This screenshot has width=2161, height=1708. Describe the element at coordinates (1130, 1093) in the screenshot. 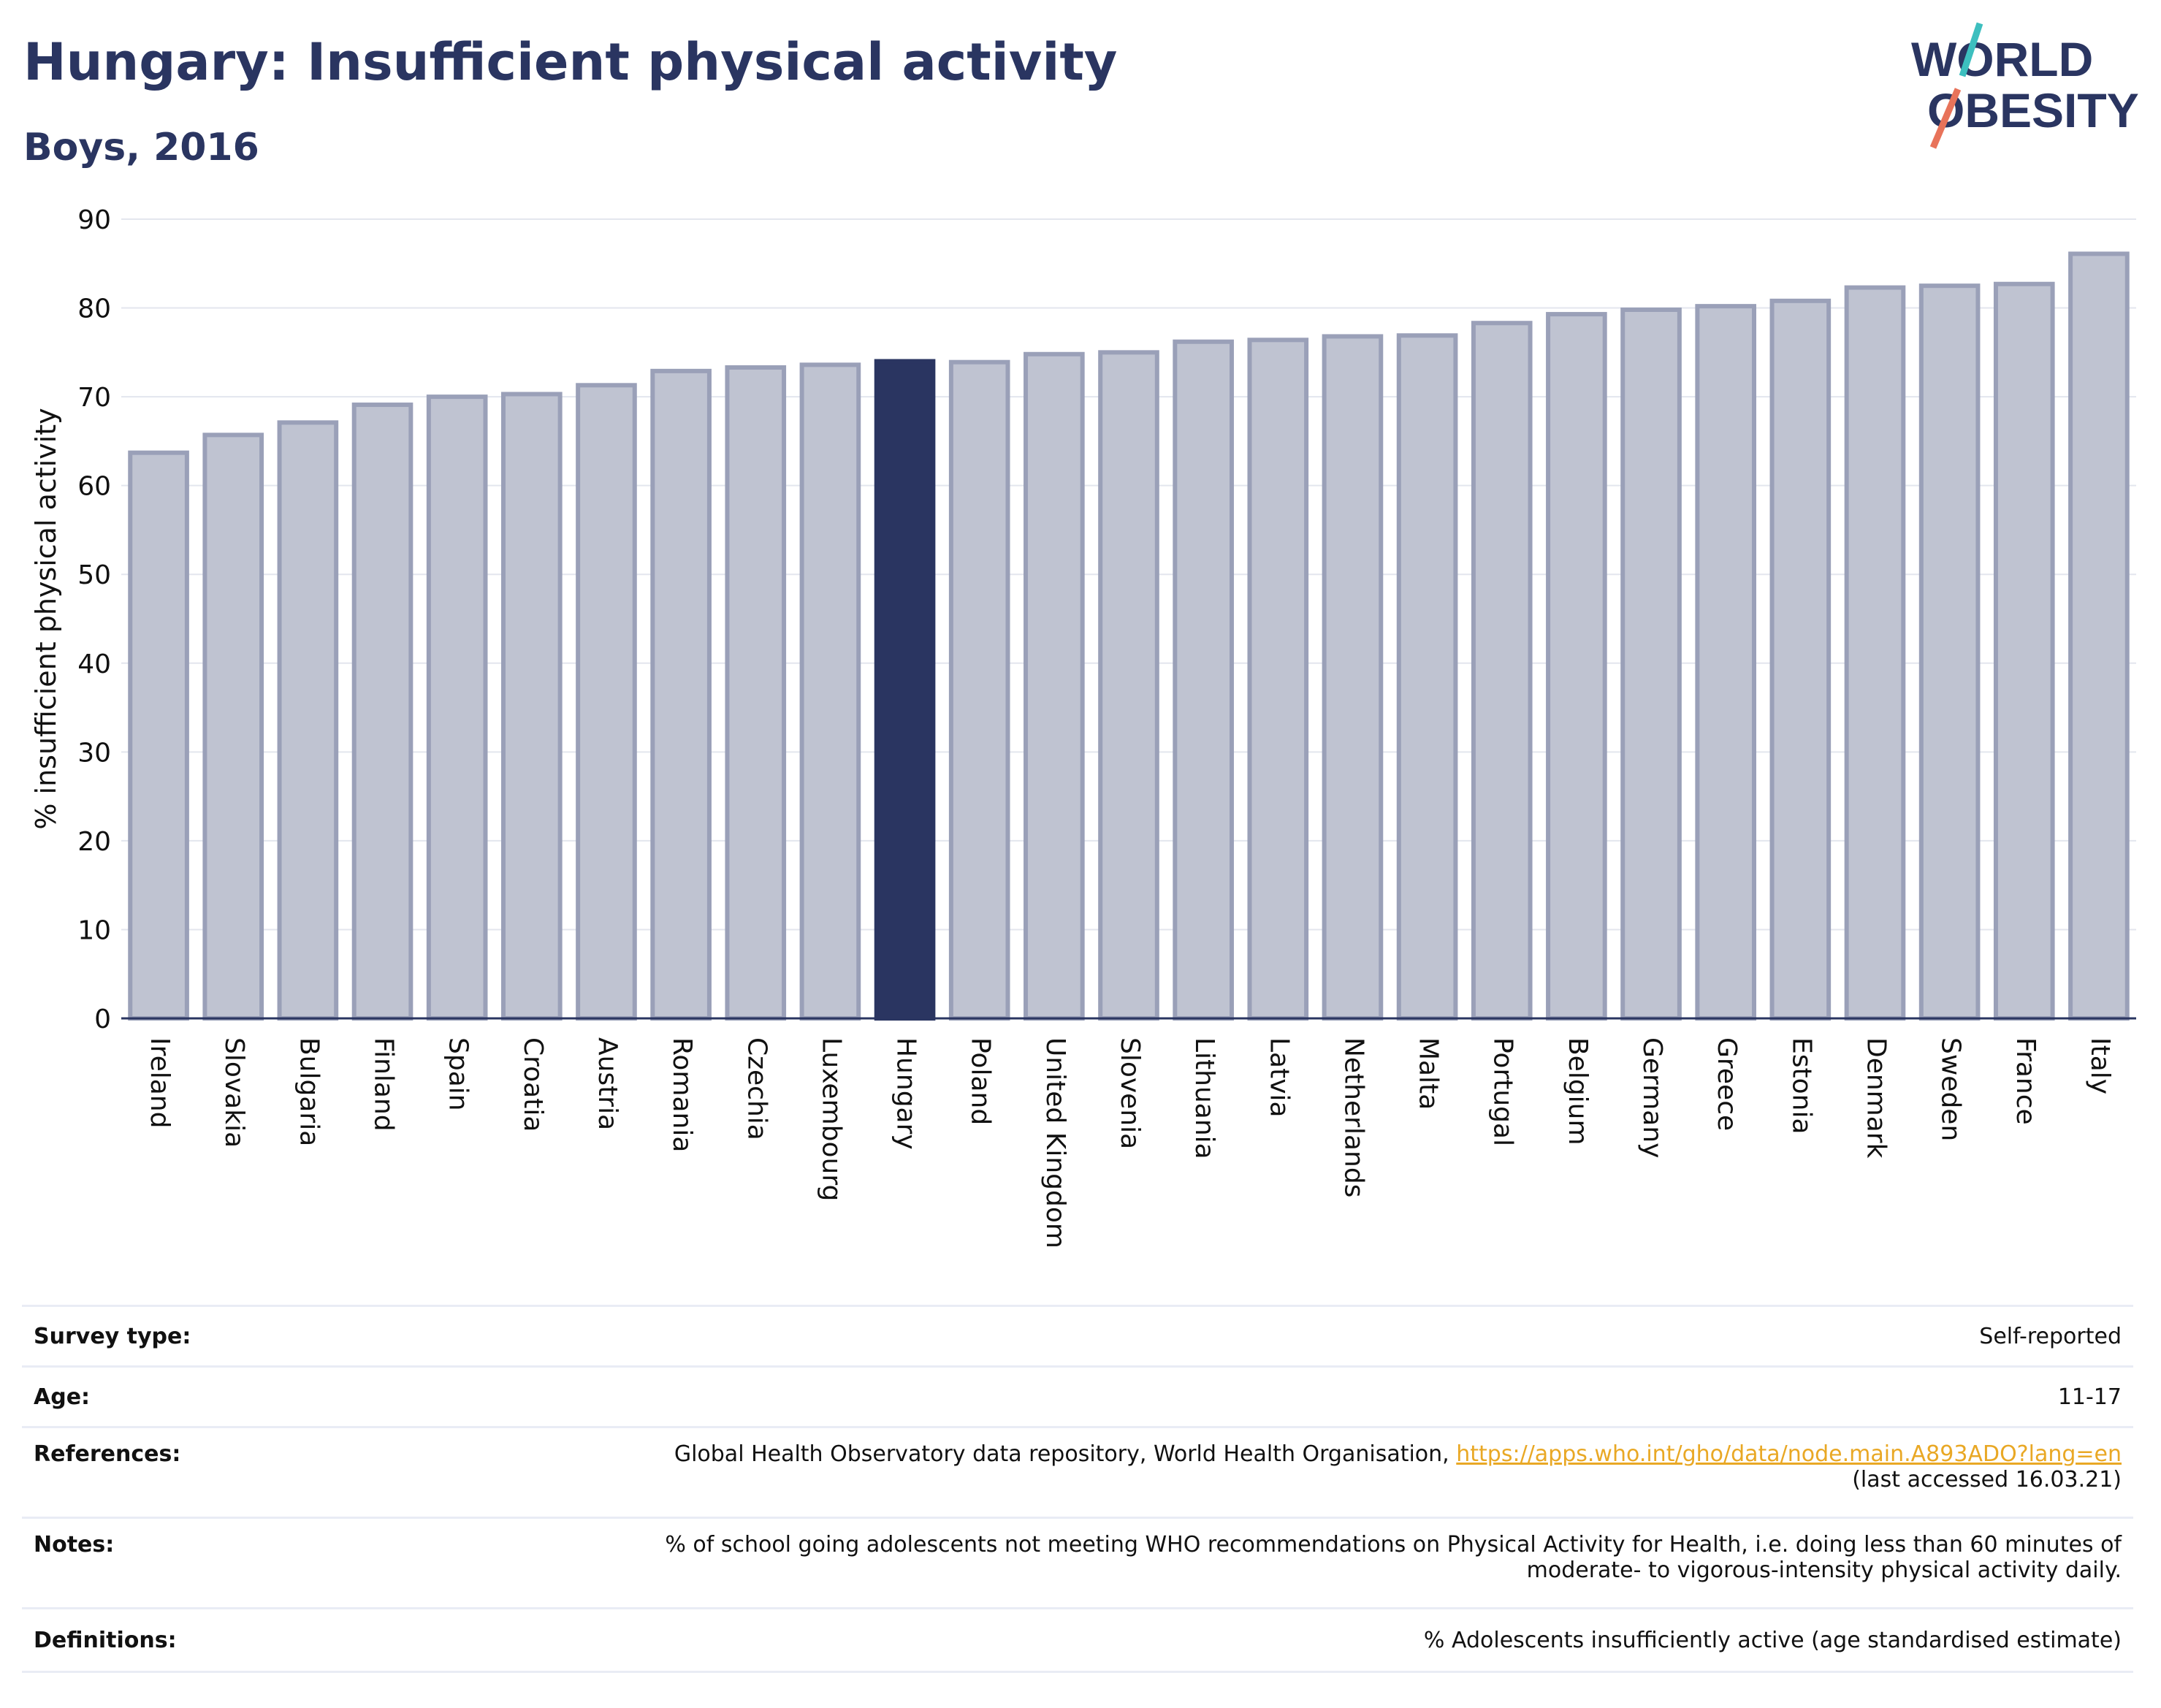

I see `x-tick-label: Slovenia` at that location.